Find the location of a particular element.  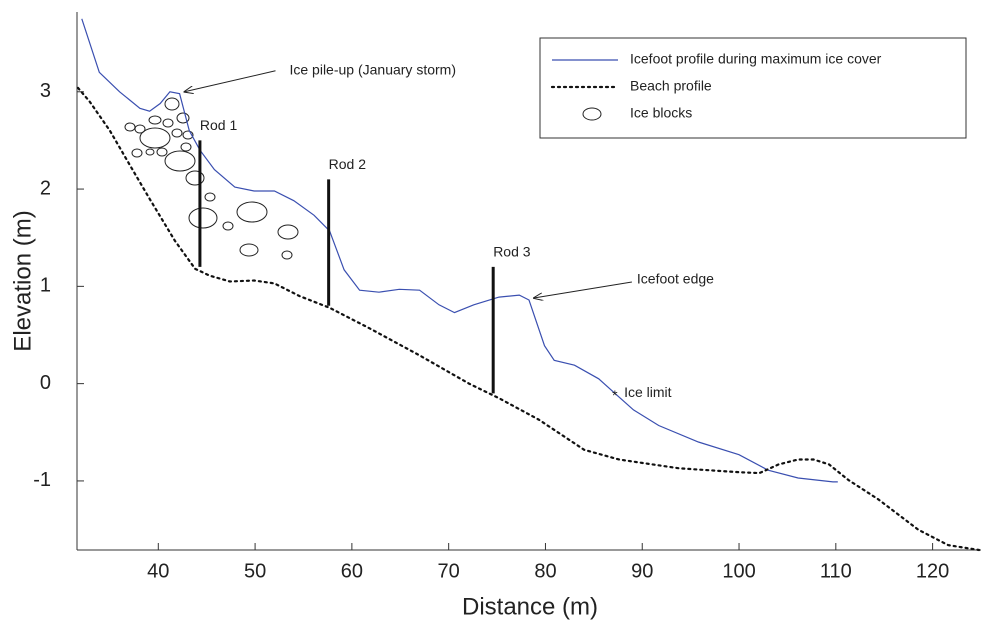

legend-label: Beach profile is located at coordinates (671, 86).